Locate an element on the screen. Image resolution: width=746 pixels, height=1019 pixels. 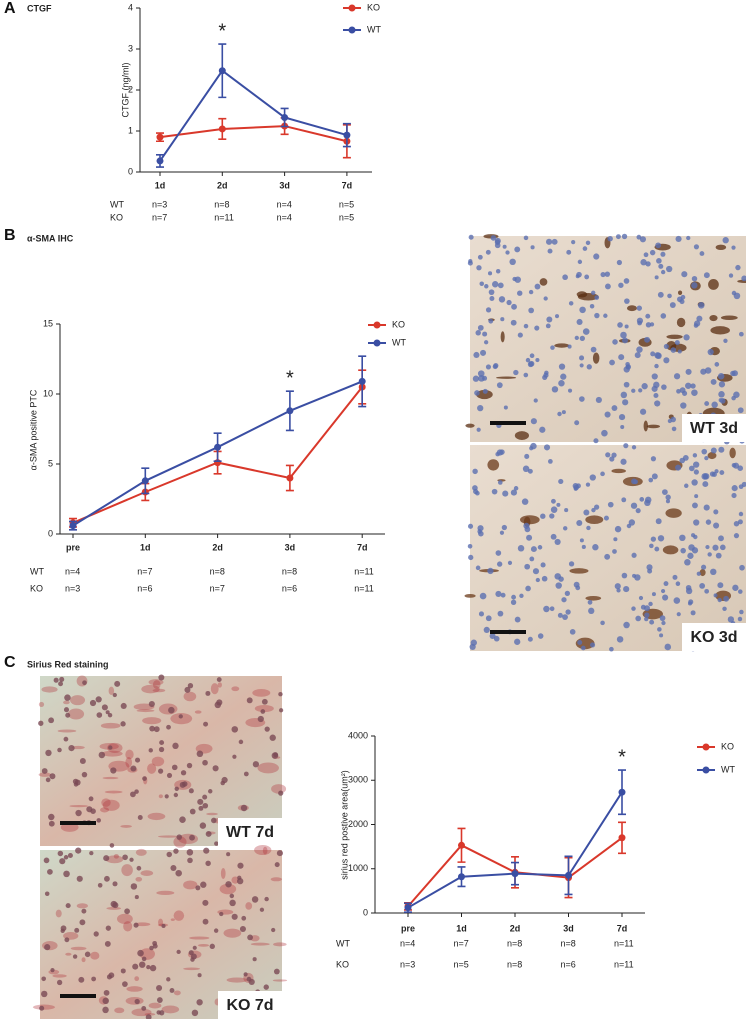
caption-box is located at coordinates (250, 1005).